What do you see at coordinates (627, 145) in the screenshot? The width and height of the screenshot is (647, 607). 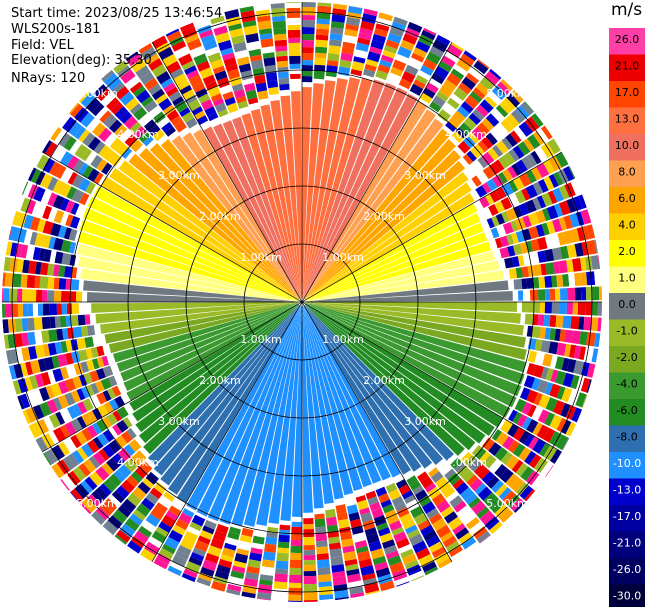 I see `colorbar-label: 10.0` at bounding box center [627, 145].